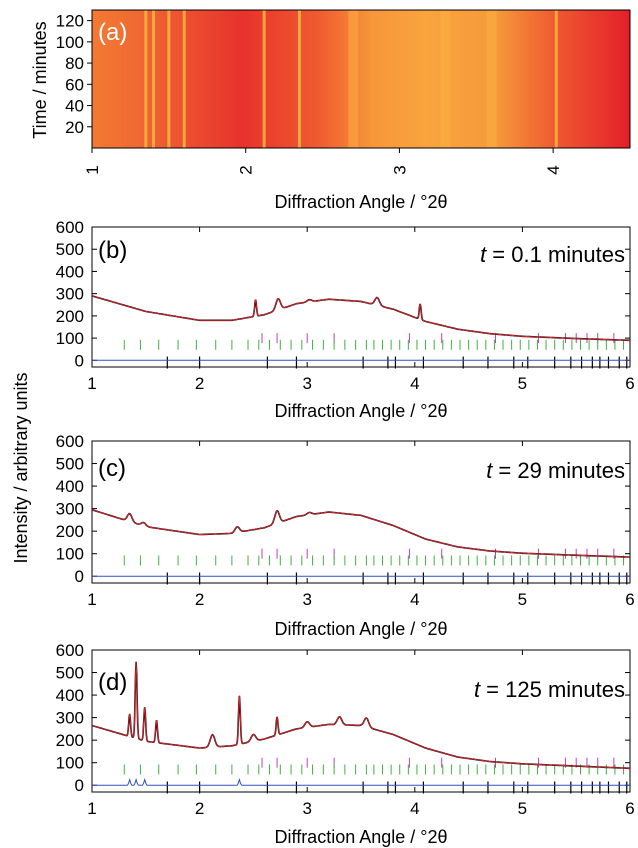 The image size is (638, 848). What do you see at coordinates (112, 250) in the screenshot?
I see `panel-label: (b)` at bounding box center [112, 250].